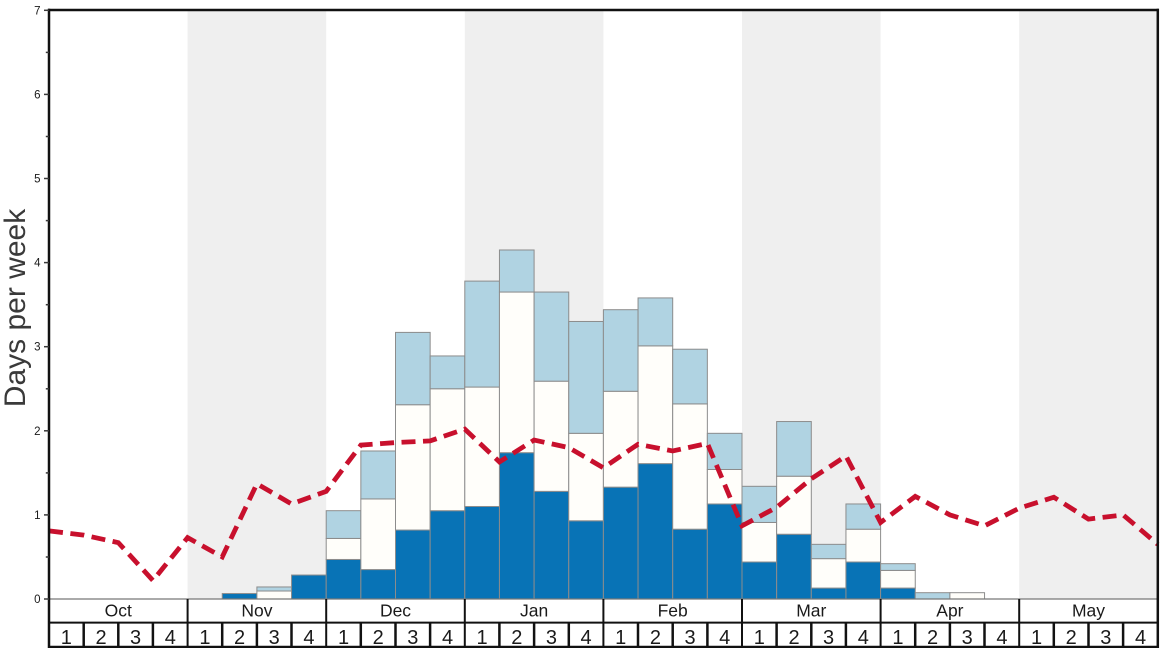  What do you see at coordinates (16, 307) in the screenshot?
I see `svg-text: Days per week` at bounding box center [16, 307].